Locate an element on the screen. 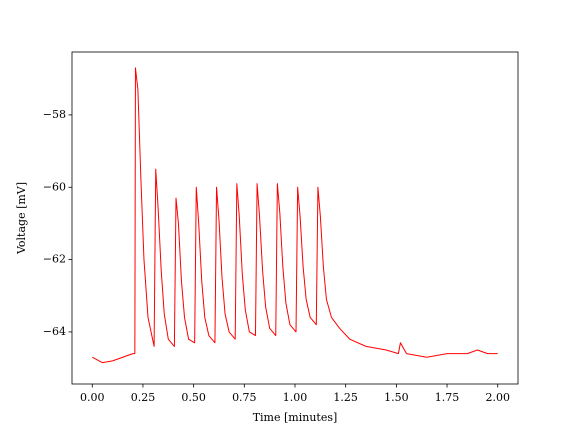  x-tick-label: 1.00 is located at coordinates (295, 397).